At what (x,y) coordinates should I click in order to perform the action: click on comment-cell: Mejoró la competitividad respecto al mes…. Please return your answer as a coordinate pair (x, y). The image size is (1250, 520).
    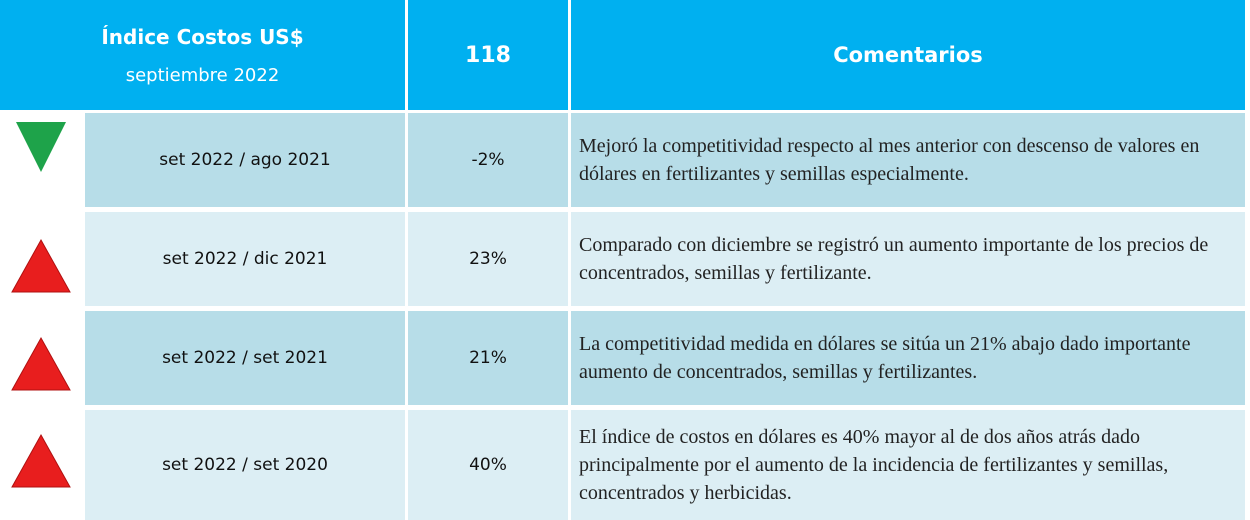
    Looking at the image, I should click on (908, 160).